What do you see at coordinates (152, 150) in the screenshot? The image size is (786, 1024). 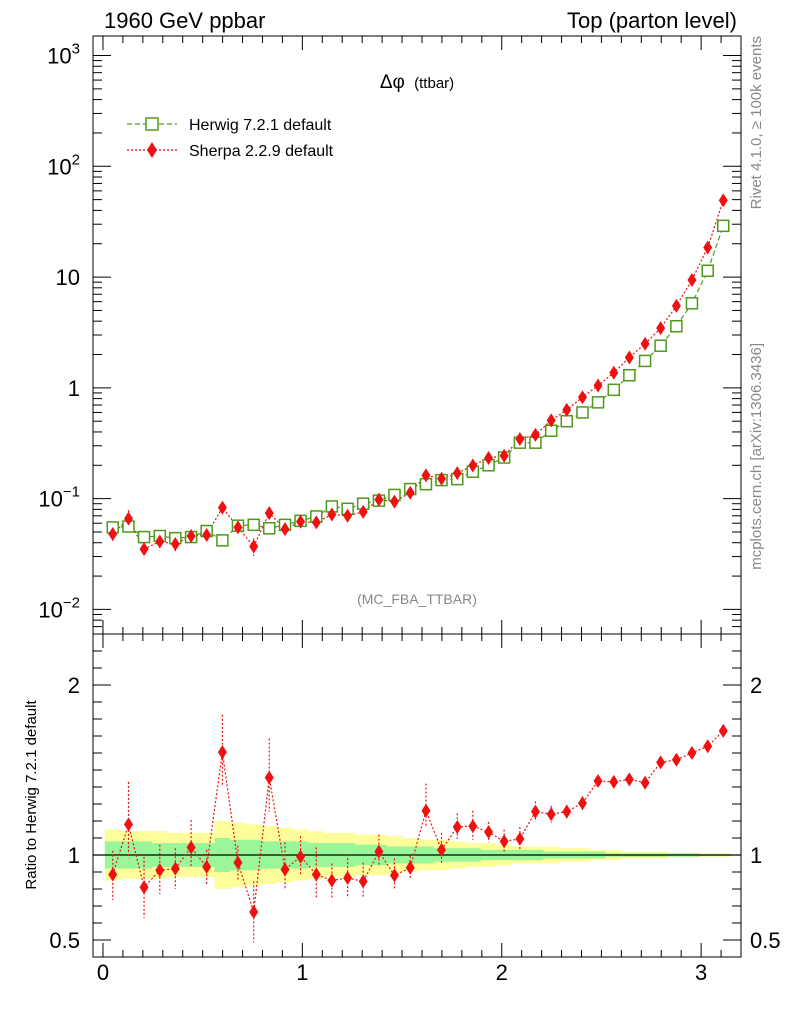 I see `legend-sherpa-marker` at bounding box center [152, 150].